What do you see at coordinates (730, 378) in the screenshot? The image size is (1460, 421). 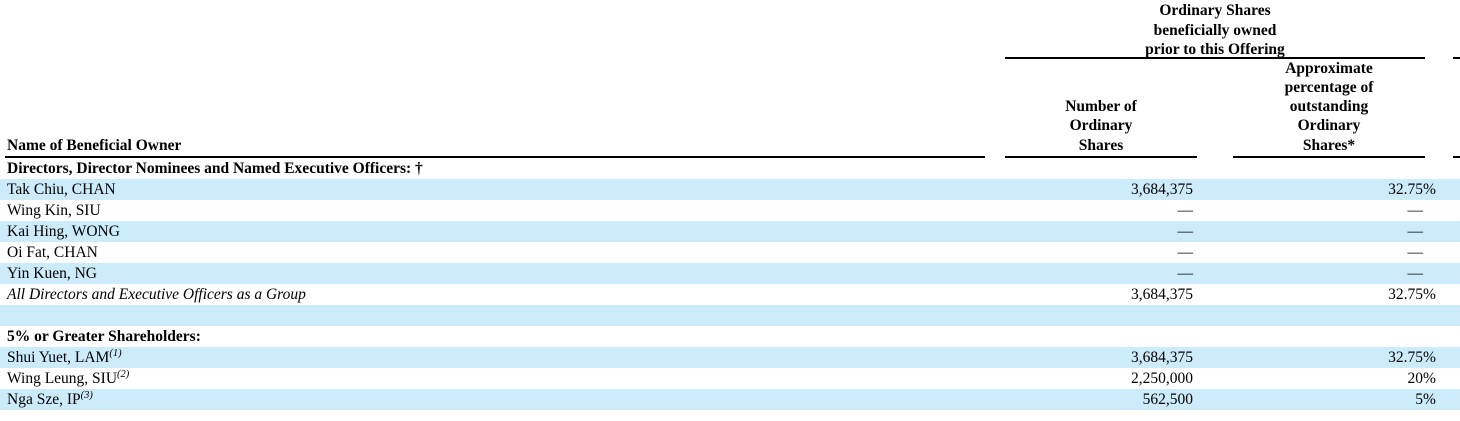 I see `table-row: Wing Leung, SIU(2) 2,250,000 20 %` at bounding box center [730, 378].